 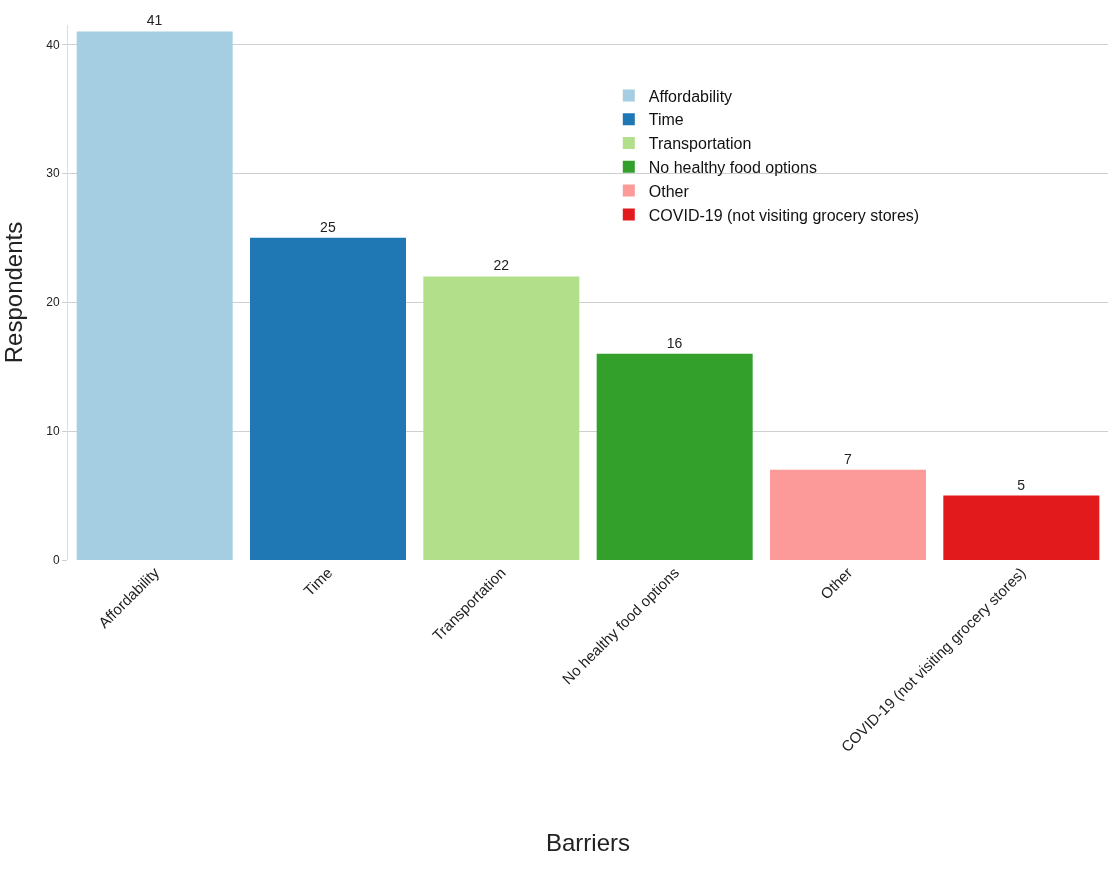 What do you see at coordinates (318, 581) in the screenshot?
I see `x-tick-label: Time` at bounding box center [318, 581].